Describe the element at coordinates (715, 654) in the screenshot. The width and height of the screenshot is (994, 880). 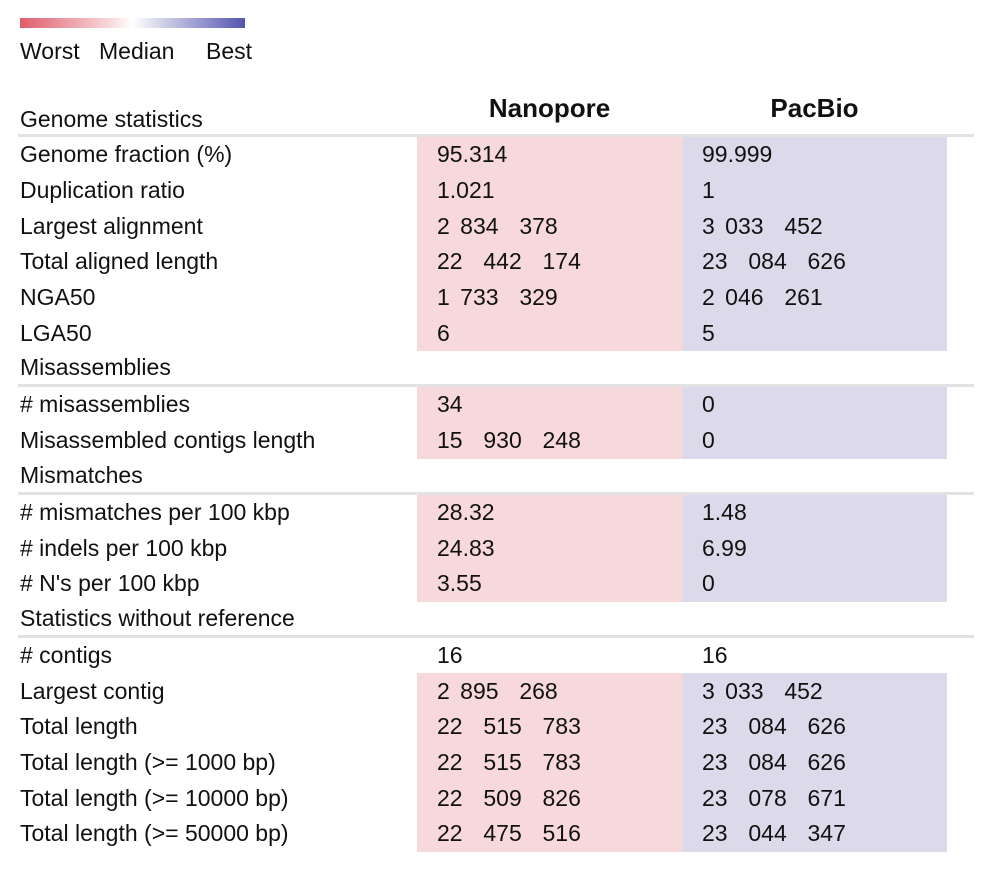
I see `metric-value-pacbio: 16` at that location.